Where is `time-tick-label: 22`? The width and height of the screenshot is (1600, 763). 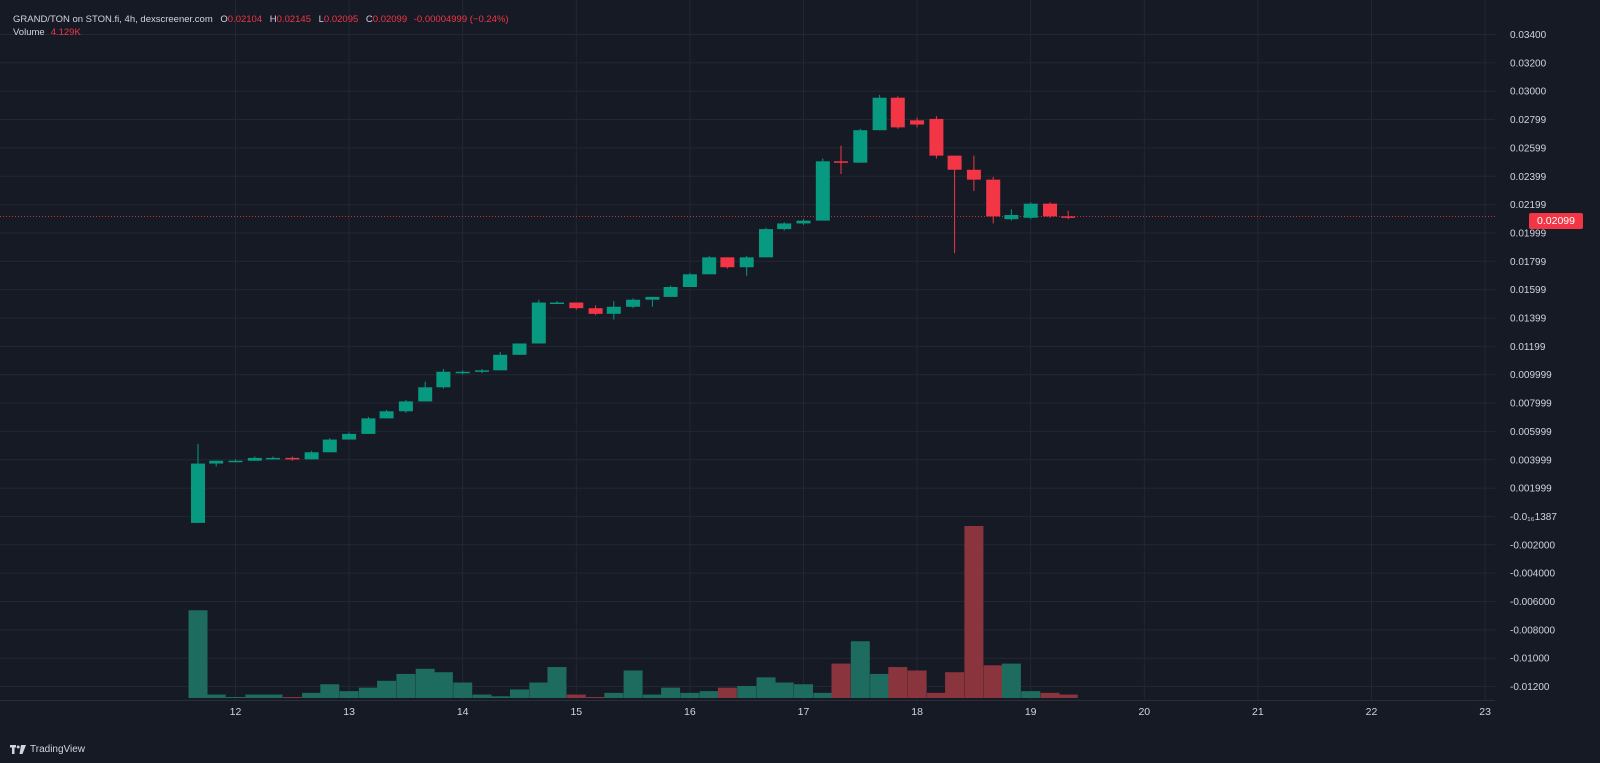
time-tick-label: 22 is located at coordinates (1372, 712).